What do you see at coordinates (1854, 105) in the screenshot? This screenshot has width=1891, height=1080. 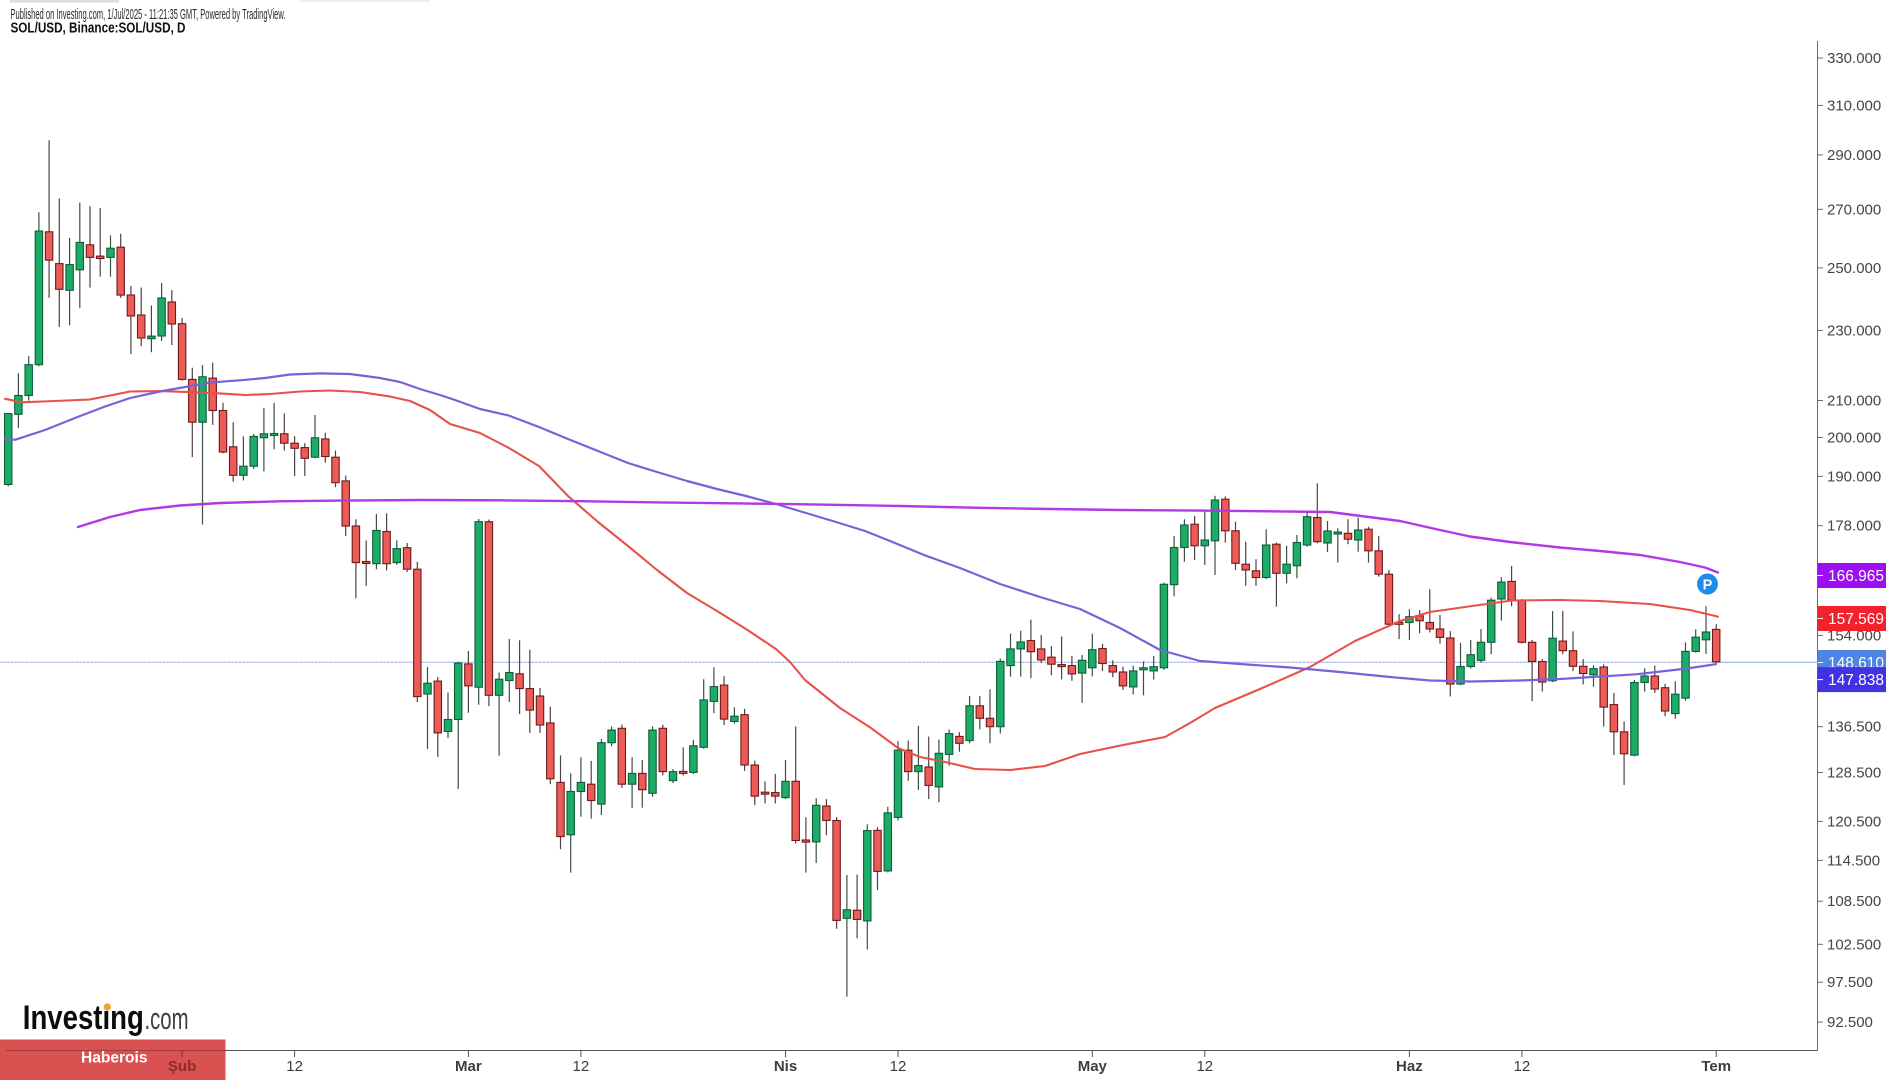 I see `svg-text: 310.000` at bounding box center [1854, 105].